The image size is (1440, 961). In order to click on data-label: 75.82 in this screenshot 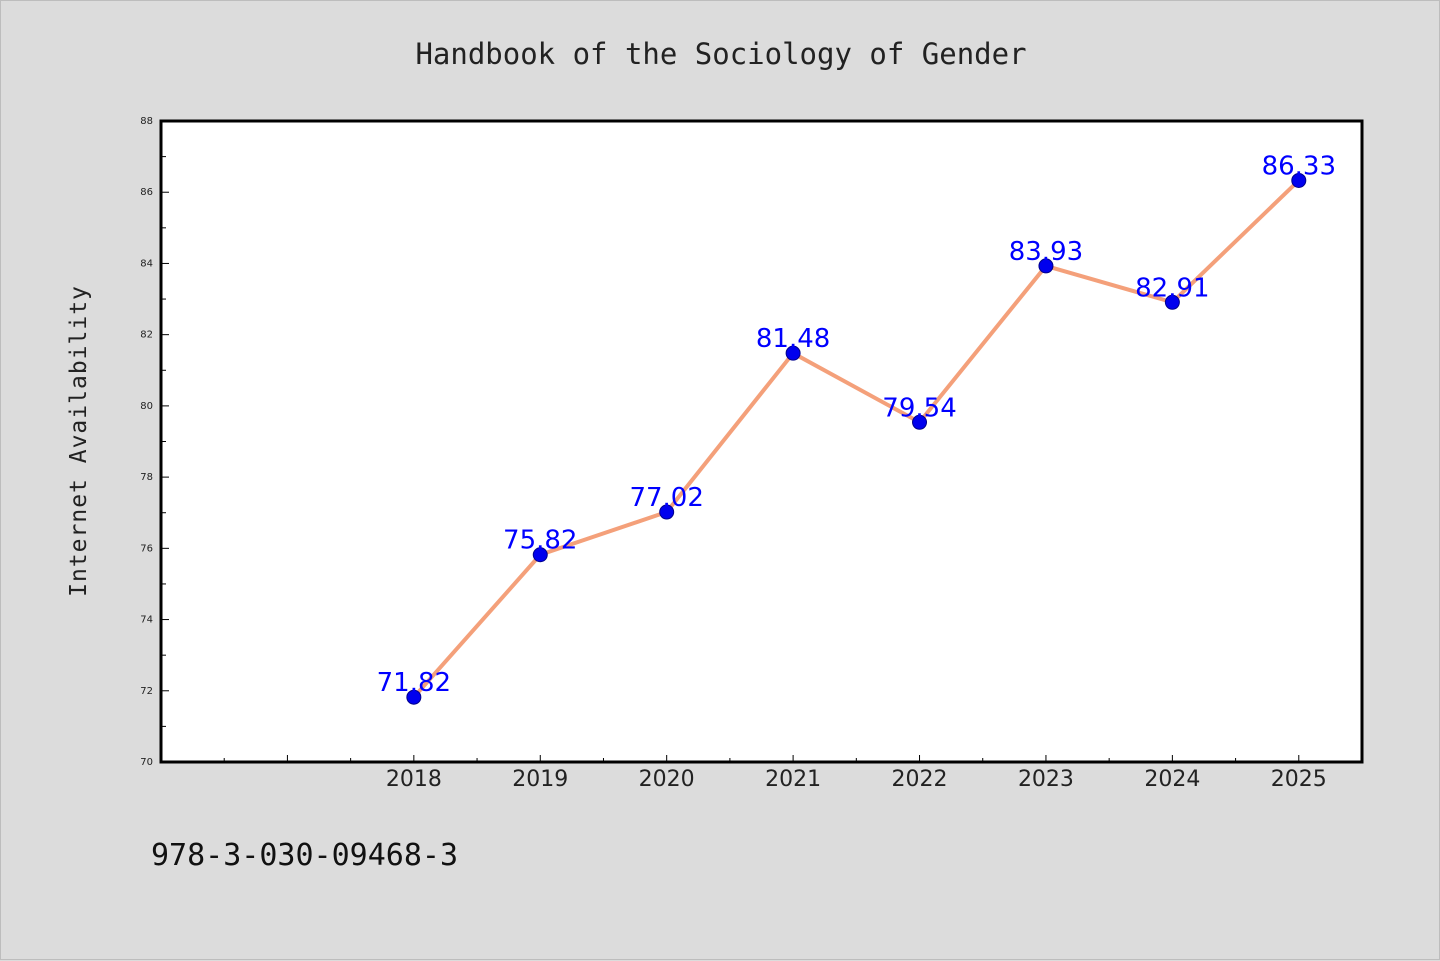, I will do `click(540, 541)`.